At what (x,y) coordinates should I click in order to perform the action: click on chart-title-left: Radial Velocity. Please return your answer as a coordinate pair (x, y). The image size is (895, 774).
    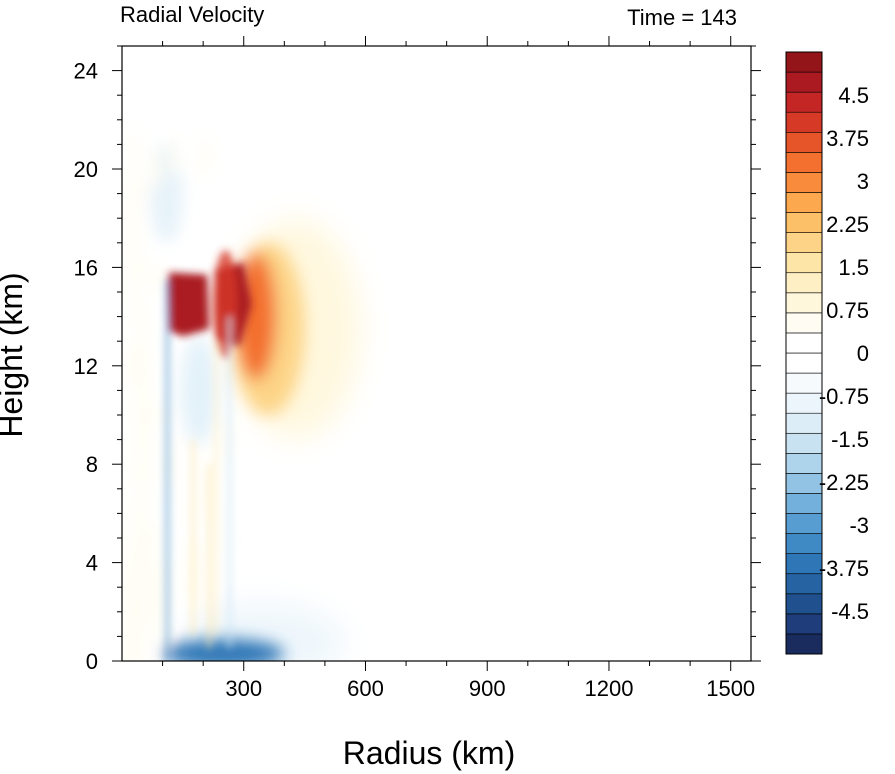
    Looking at the image, I should click on (192, 14).